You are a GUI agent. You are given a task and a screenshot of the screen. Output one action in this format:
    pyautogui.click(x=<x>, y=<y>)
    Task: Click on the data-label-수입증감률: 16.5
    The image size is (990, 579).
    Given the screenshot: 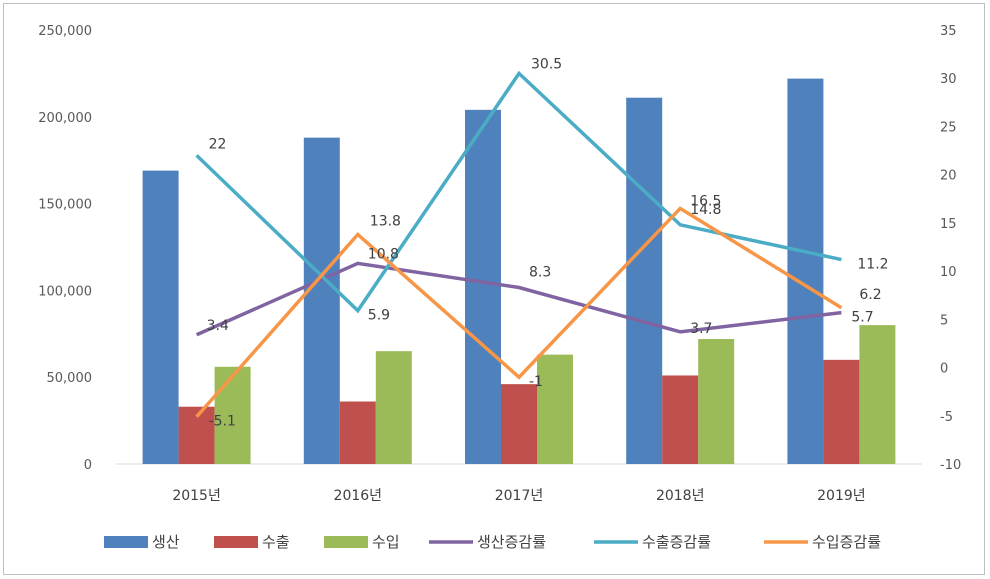 What is the action you would take?
    pyautogui.click(x=705, y=201)
    